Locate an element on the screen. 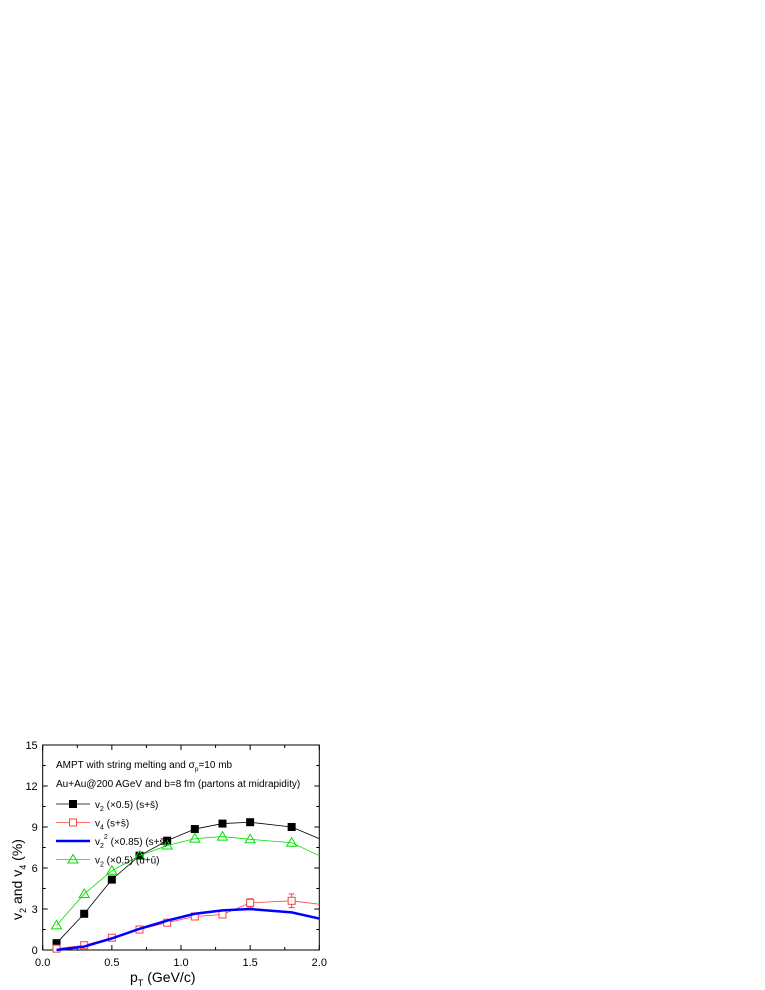 Image resolution: width=765 pixels, height=990 pixels. y-tick-label: 3 is located at coordinates (35, 910).